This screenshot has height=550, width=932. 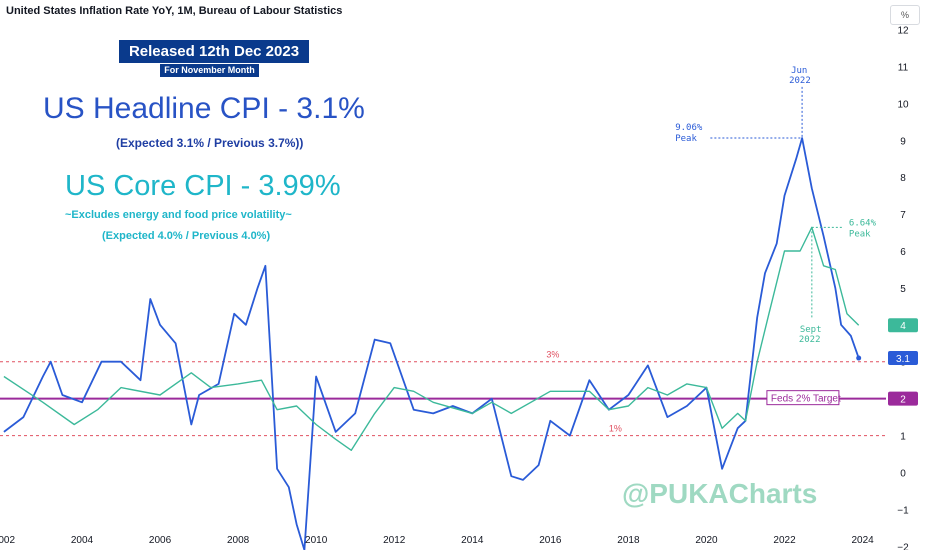 I want to click on peak-date-label: Sept, so click(x=811, y=330).